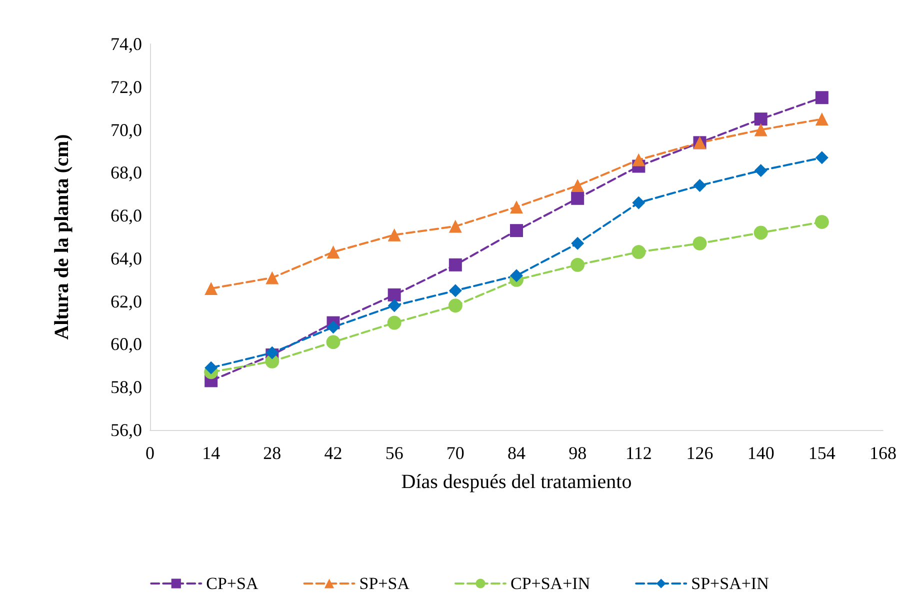 This screenshot has height=605, width=919. Describe the element at coordinates (126, 430) in the screenshot. I see `y-tick-label: 56,0` at that location.